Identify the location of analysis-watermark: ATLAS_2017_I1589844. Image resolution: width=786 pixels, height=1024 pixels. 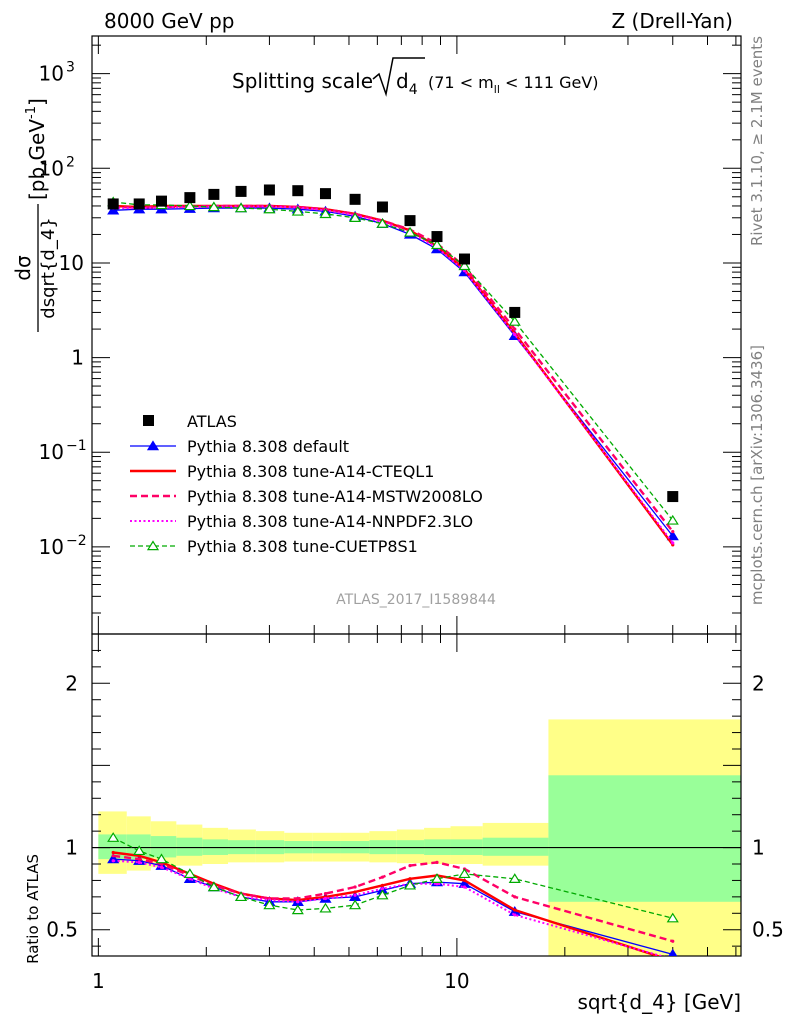
(416, 600).